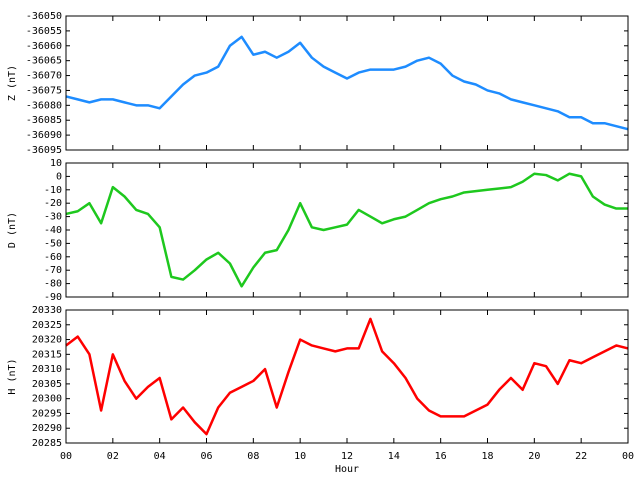 This screenshot has width=640, height=480. What do you see at coordinates (581, 456) in the screenshot?
I see `x-tick-label: 22` at bounding box center [581, 456].